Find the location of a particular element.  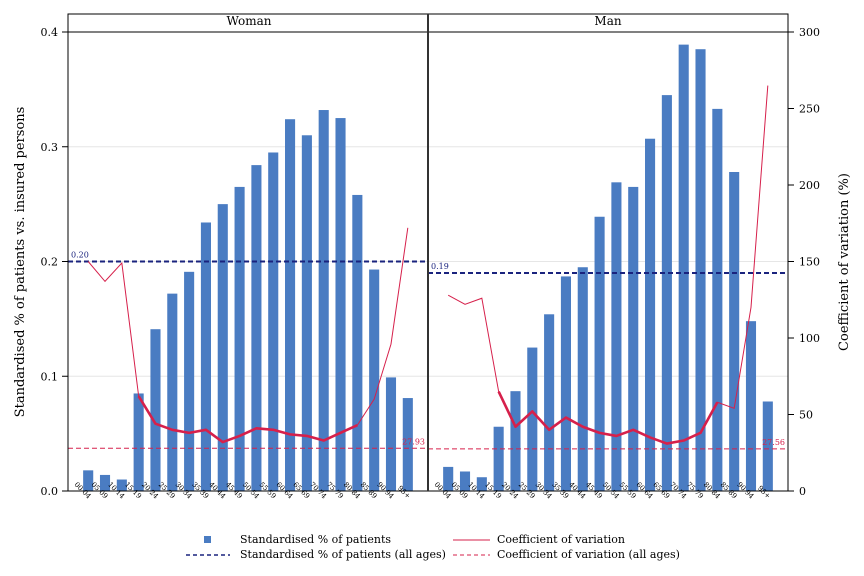

ref-label-pct-man: 0.19 is located at coordinates (440, 266).